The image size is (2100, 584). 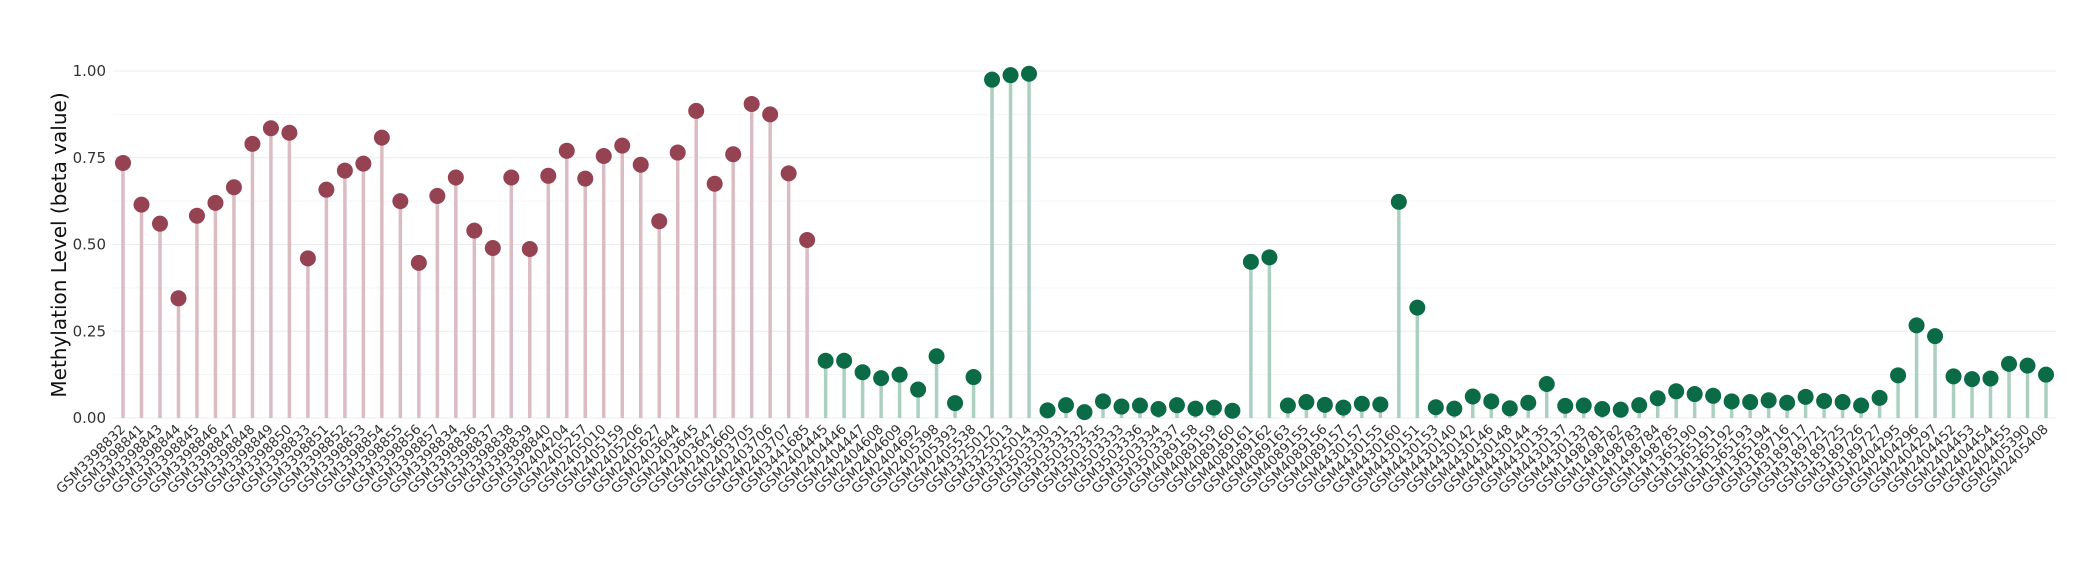 What do you see at coordinates (89, 418) in the screenshot?
I see `y-tick-label: 0.00` at bounding box center [89, 418].